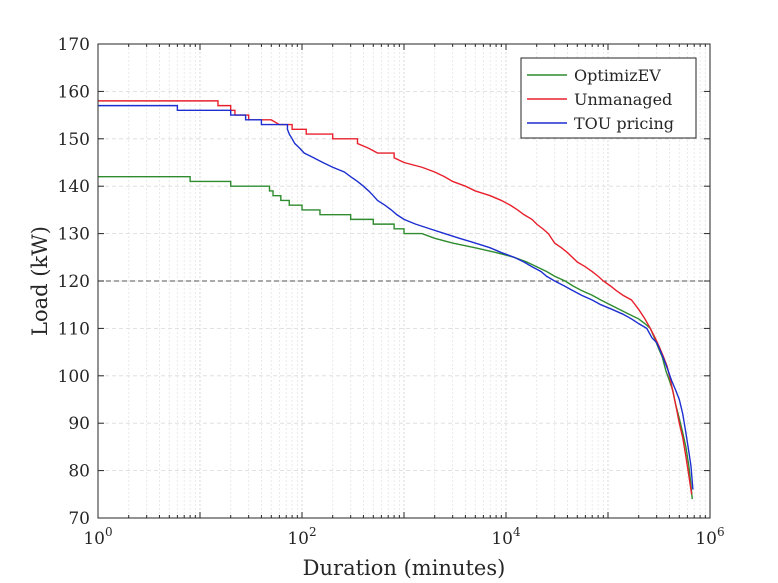 Image resolution: width=778 pixels, height=583 pixels. Describe the element at coordinates (506, 537) in the screenshot. I see `x-tick-label: 10⁴` at that location.